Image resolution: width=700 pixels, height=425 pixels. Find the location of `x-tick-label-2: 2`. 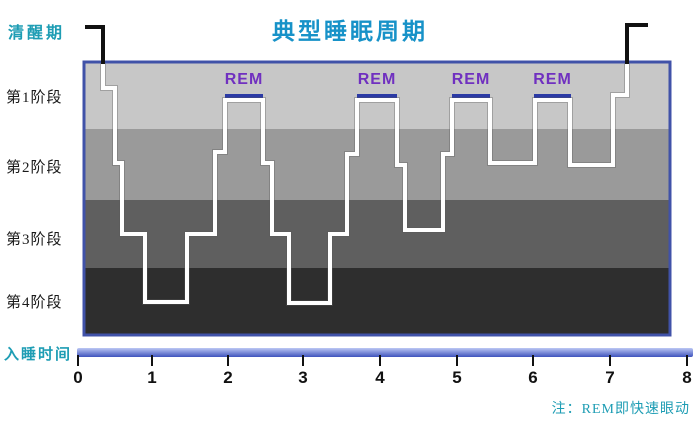

x-tick-label-2: 2 is located at coordinates (228, 377).